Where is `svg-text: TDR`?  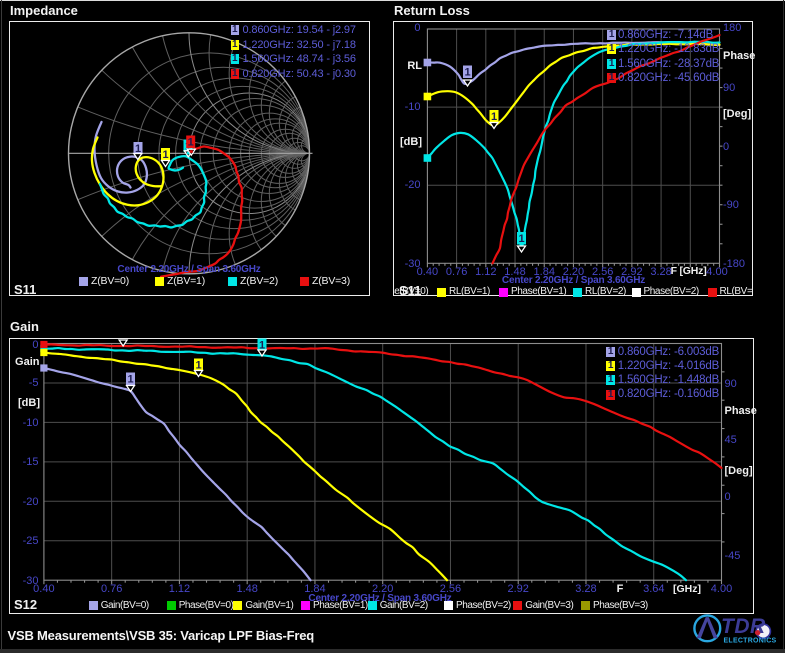
svg-text: TDR is located at coordinates (743, 626).